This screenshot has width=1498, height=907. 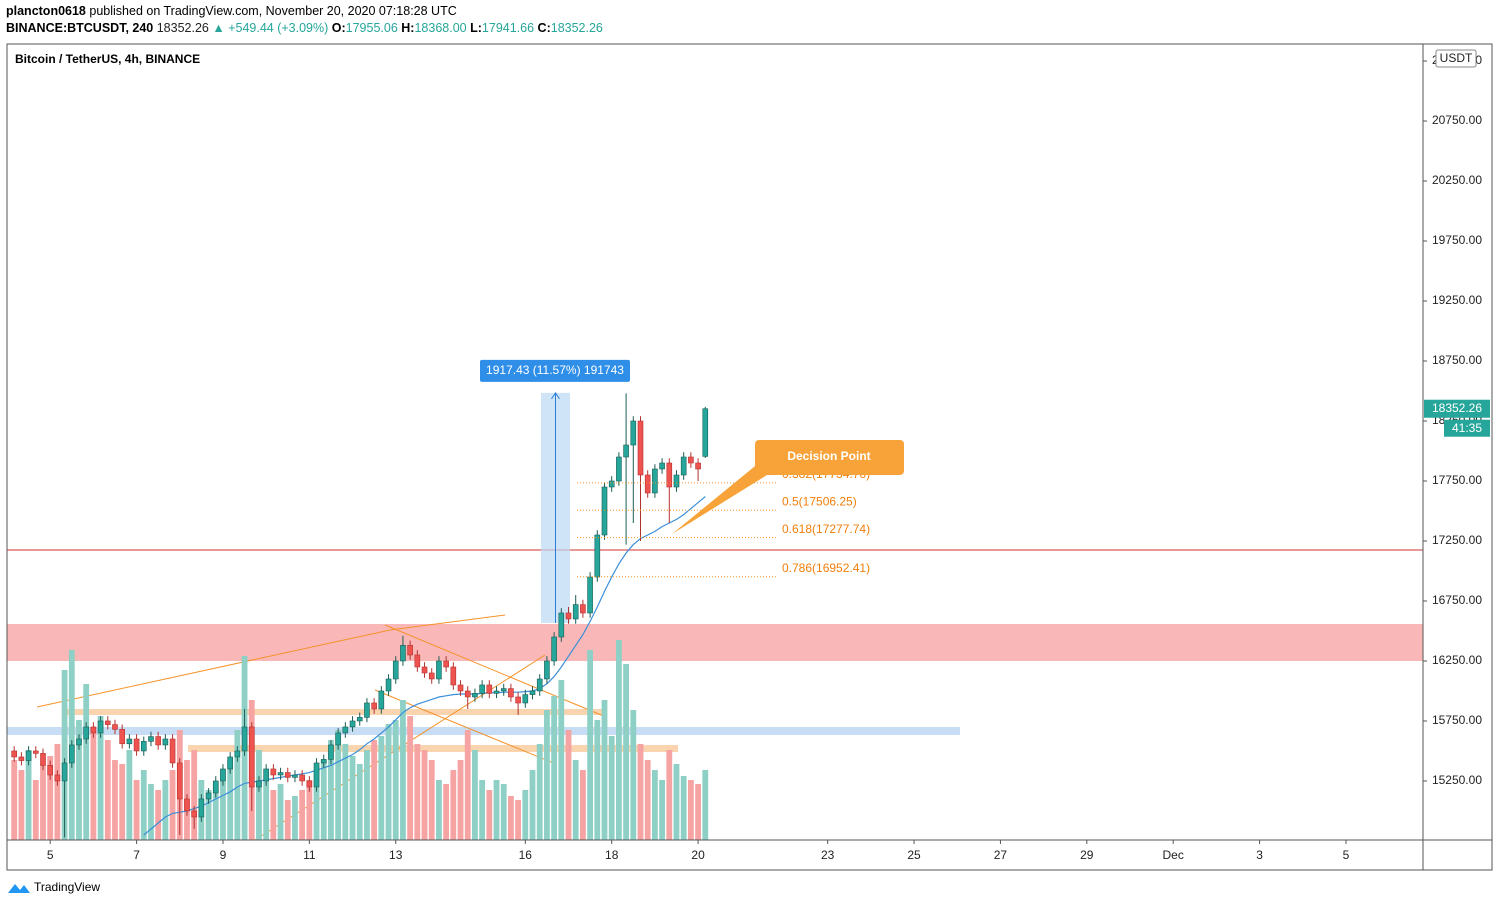 What do you see at coordinates (1457, 720) in the screenshot?
I see `y-tick-label: 15750.00` at bounding box center [1457, 720].